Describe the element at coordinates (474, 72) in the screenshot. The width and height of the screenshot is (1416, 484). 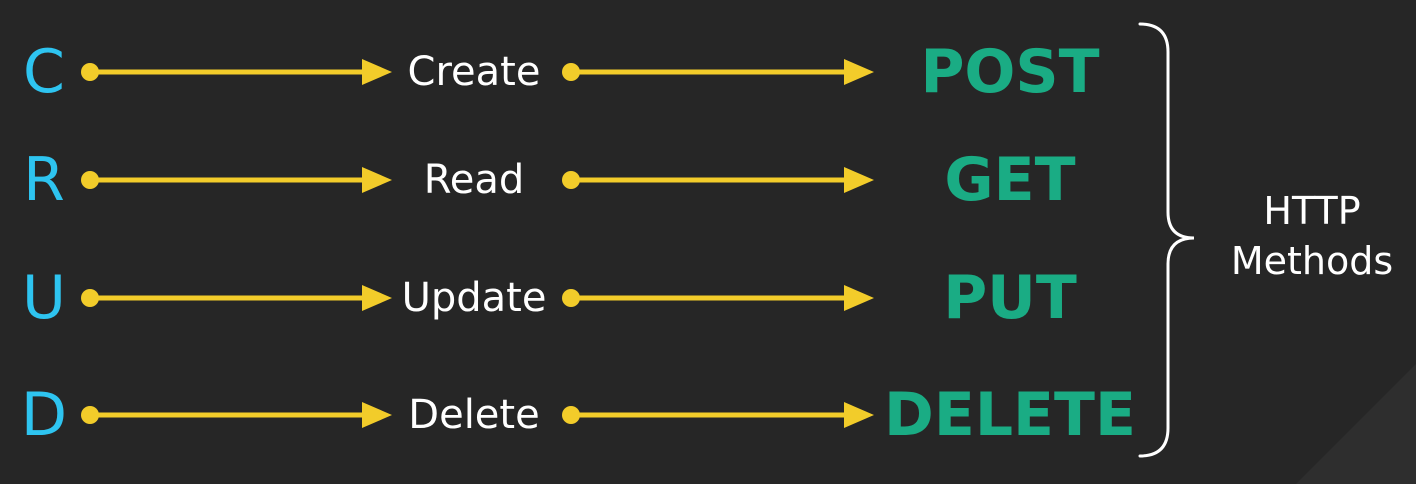
I see `action-create: Create` at that location.